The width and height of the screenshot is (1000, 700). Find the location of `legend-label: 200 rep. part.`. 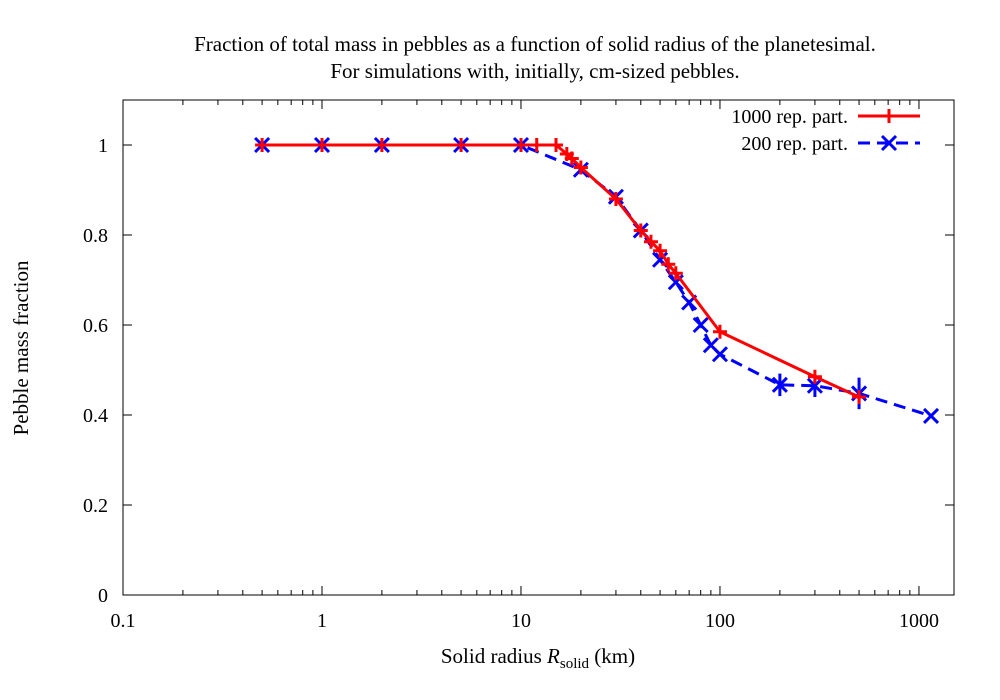

legend-label: 200 rep. part. is located at coordinates (794, 144).